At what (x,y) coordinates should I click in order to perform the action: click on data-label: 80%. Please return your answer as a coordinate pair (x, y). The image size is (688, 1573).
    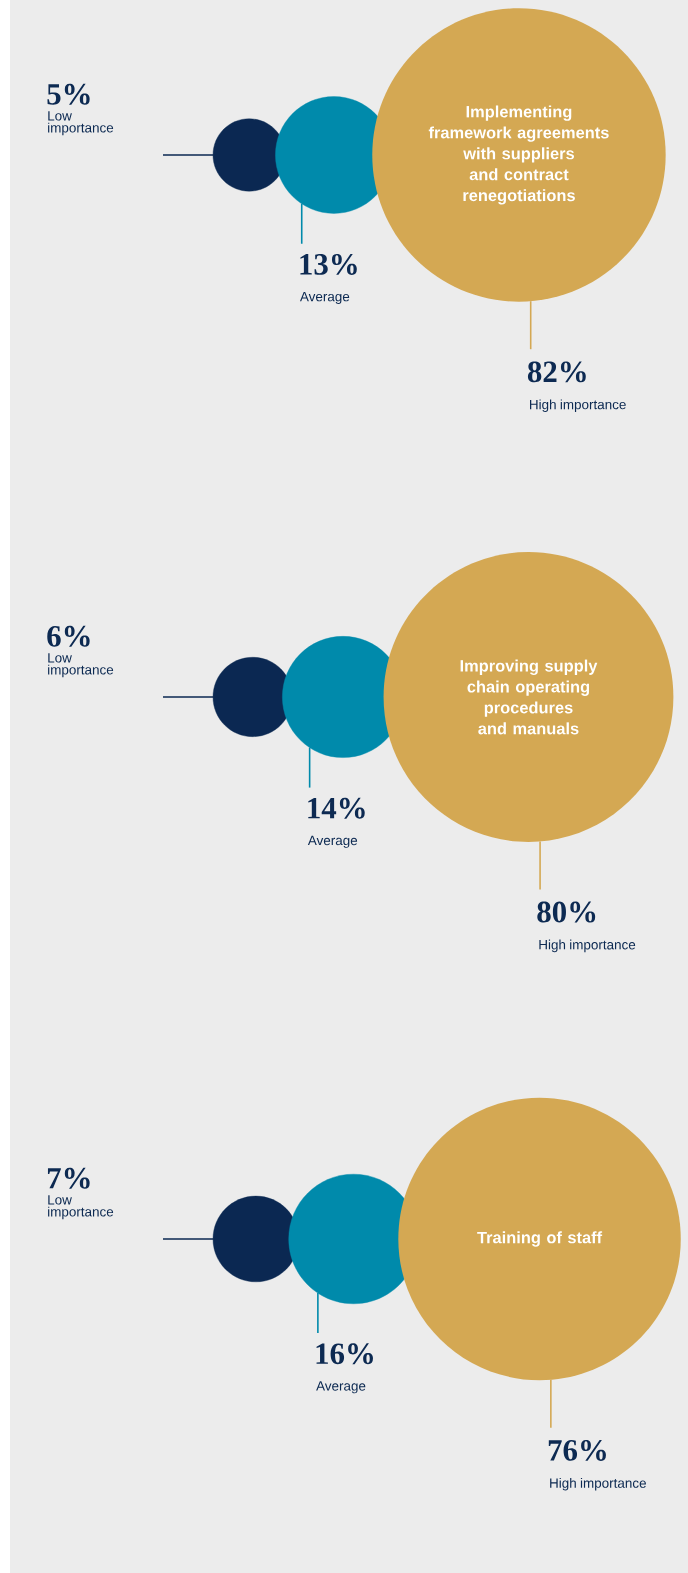
    Looking at the image, I should click on (566, 912).